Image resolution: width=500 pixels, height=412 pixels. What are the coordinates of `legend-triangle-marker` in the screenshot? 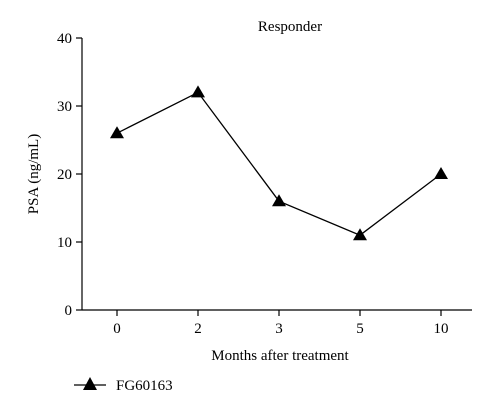 It's located at (90, 383).